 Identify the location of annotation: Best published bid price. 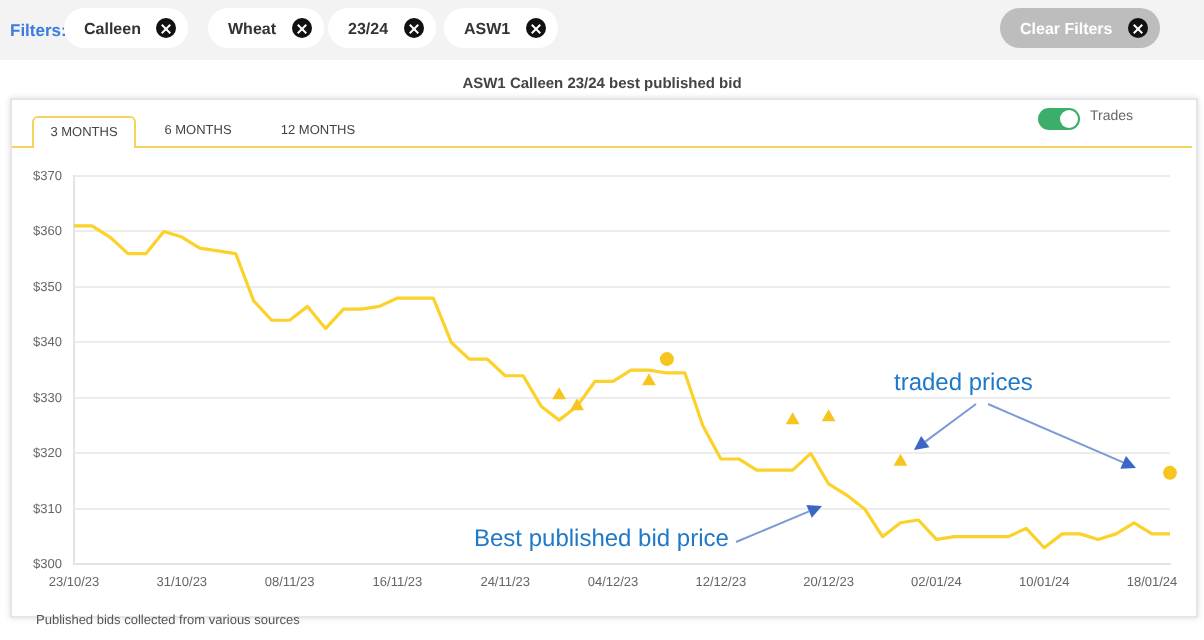
(601, 538).